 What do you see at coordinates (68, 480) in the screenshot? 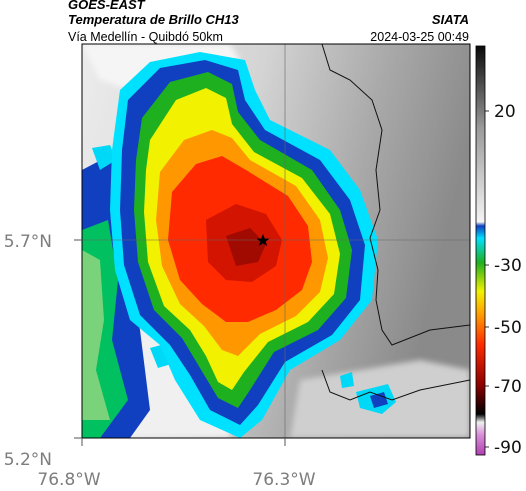
I see `lon-label-76.8: 76.8°W` at bounding box center [68, 480].